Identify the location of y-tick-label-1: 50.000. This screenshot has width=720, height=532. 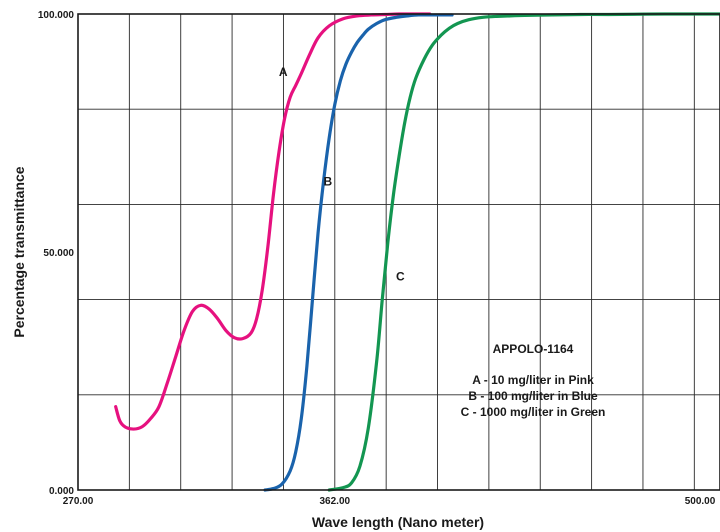
(58, 253).